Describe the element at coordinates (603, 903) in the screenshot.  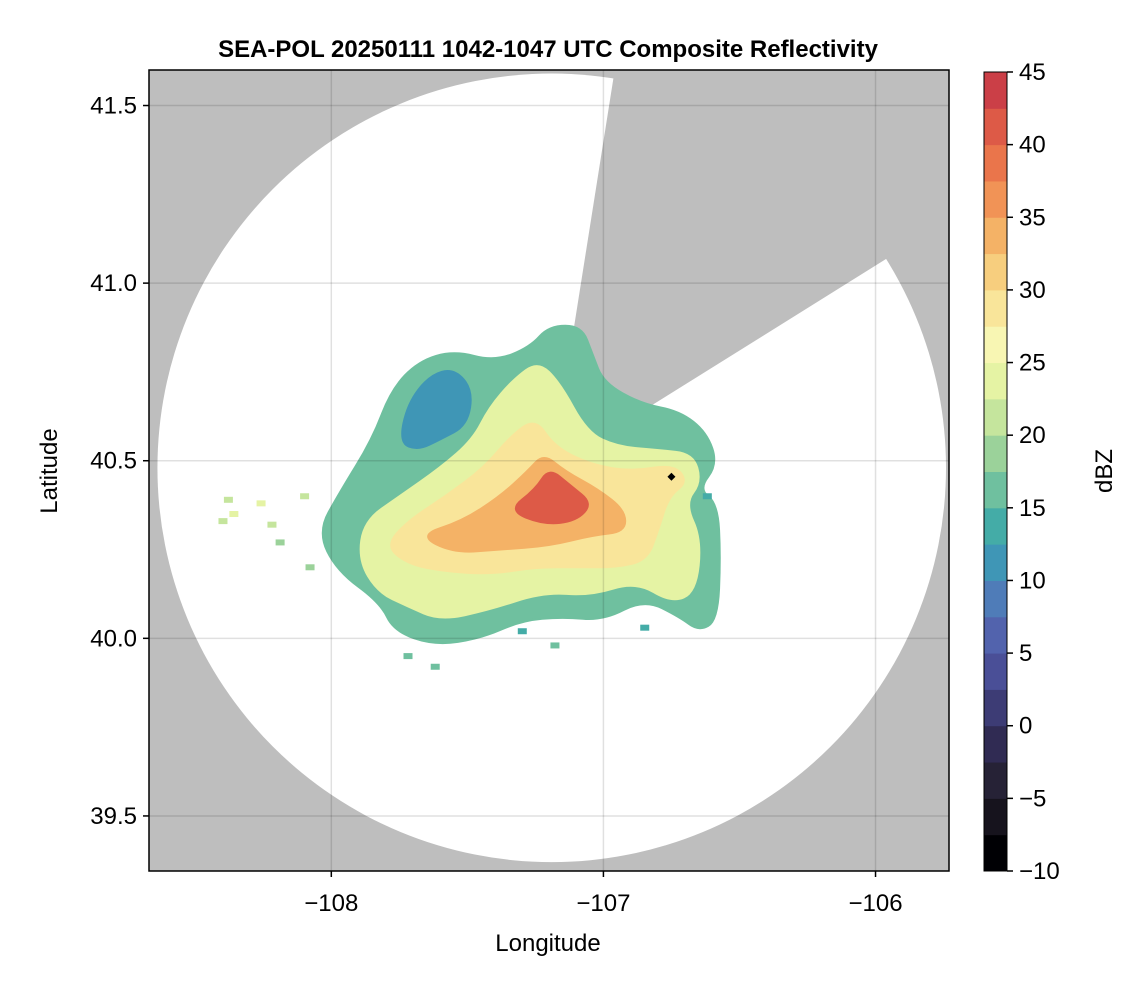
I see `x-tick-label: −107` at that location.